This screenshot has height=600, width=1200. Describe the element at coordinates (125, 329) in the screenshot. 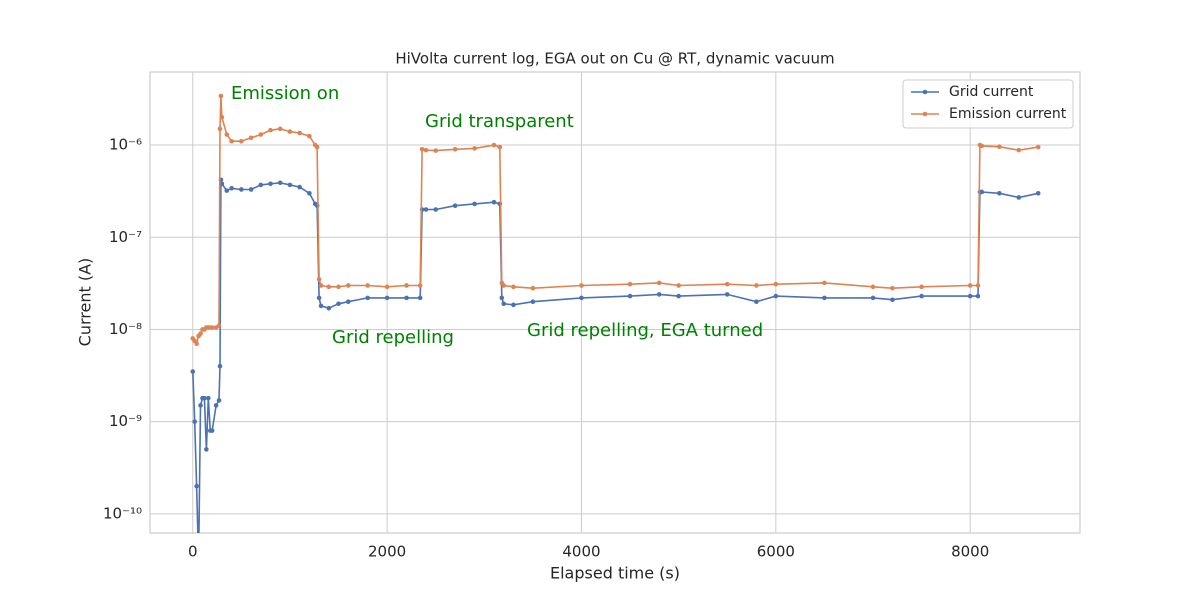

I see `y-tick-label: 10⁻⁸` at that location.